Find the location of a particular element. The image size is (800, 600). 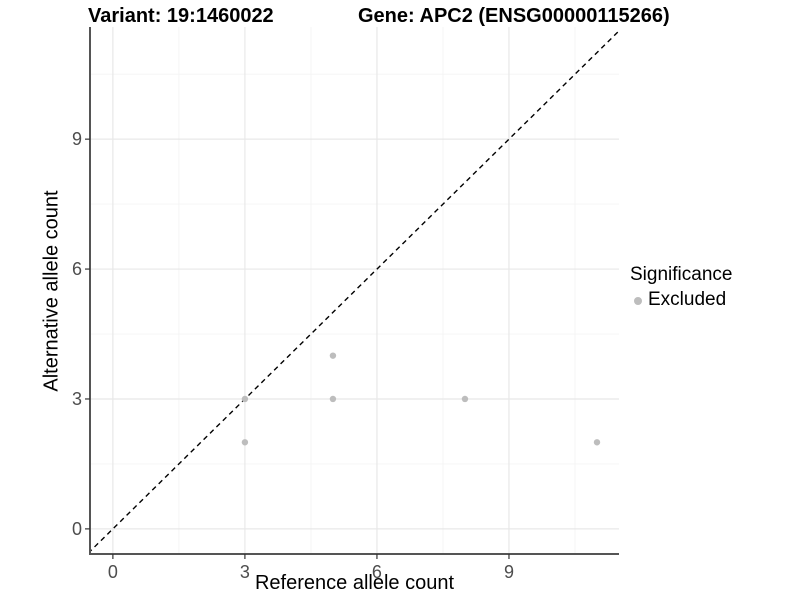

legend-item-label: Excluded is located at coordinates (687, 299).